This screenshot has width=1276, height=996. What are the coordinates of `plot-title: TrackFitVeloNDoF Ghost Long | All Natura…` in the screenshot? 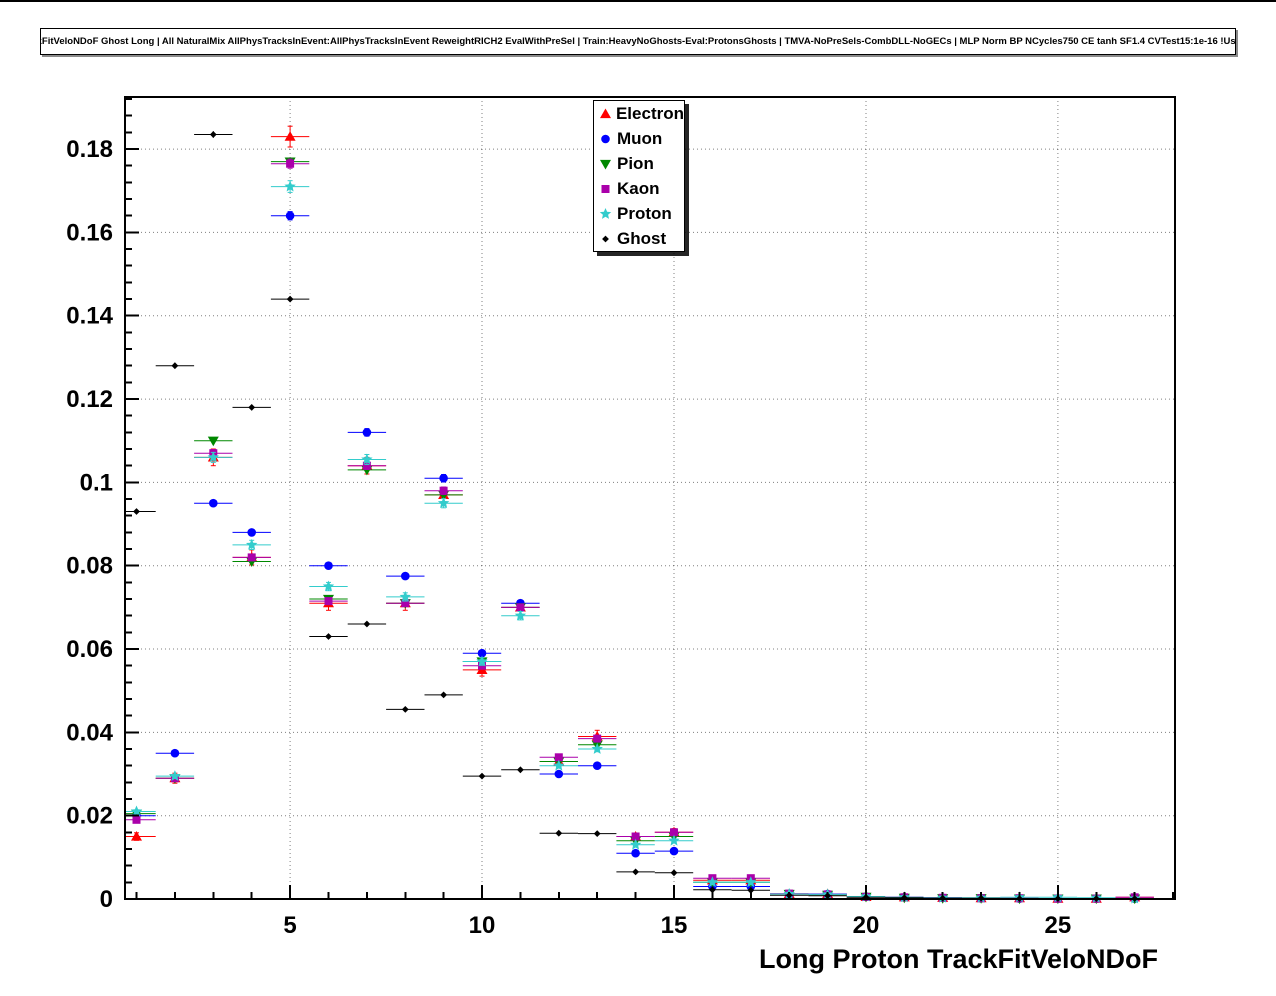 It's located at (638, 41).